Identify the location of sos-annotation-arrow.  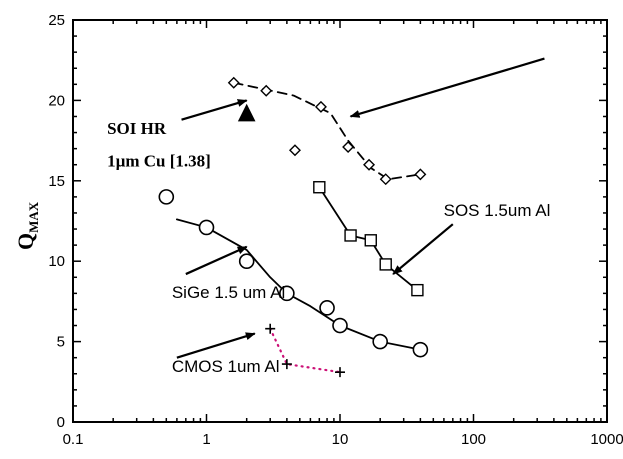
(423, 249).